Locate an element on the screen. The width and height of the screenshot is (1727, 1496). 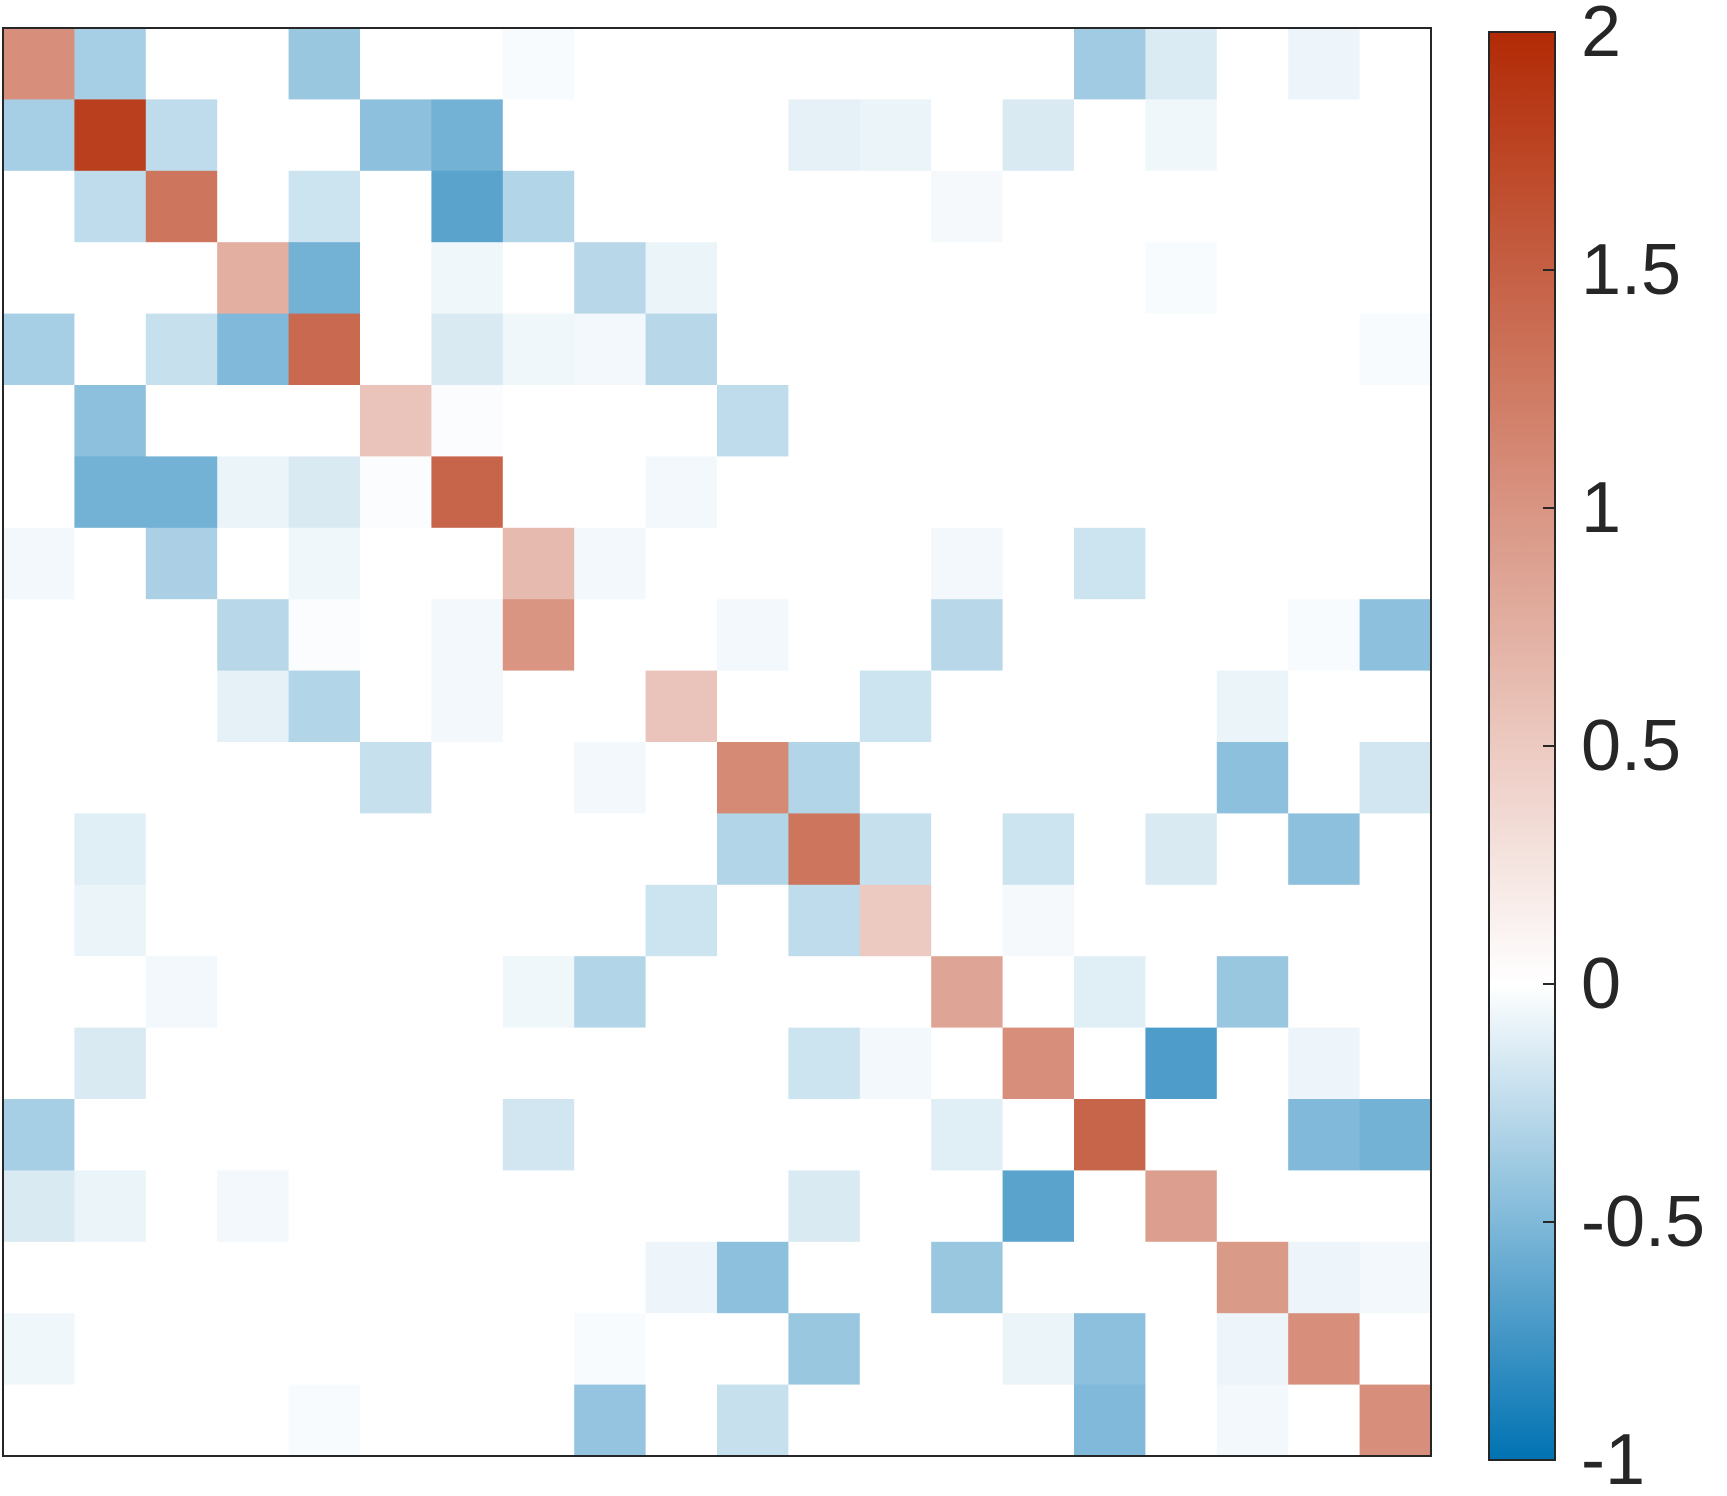
heatmap-cell-r1-c15 is located at coordinates (1038, 64).